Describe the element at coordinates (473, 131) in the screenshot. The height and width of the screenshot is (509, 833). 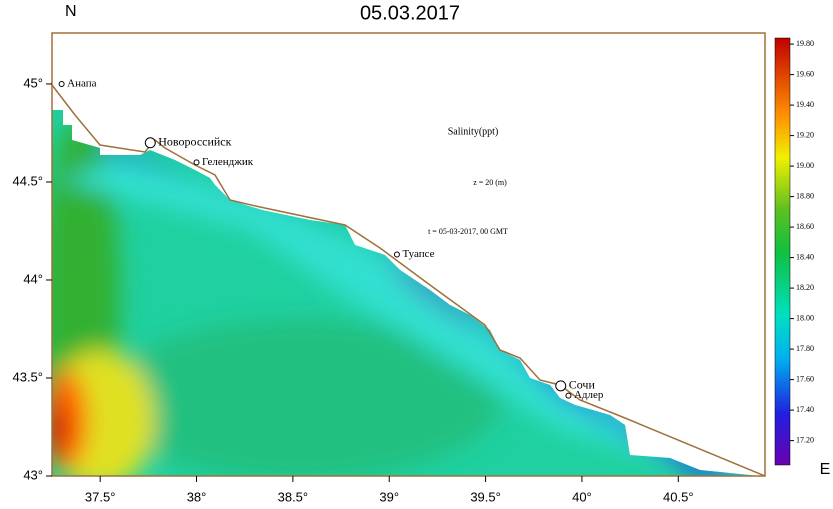
I see `annotation: Salinity(ppt)` at that location.